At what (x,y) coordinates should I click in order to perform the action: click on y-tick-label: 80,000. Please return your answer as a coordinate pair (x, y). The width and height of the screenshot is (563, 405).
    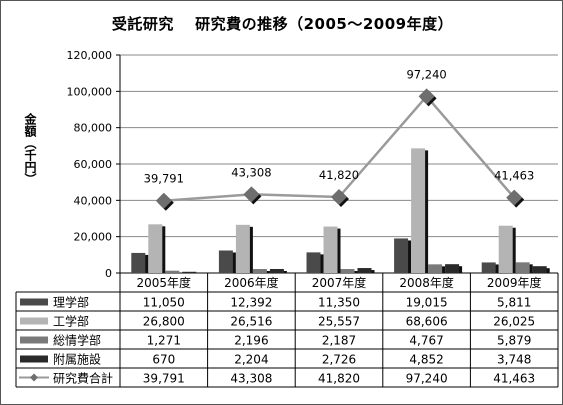
    Looking at the image, I should click on (93, 128).